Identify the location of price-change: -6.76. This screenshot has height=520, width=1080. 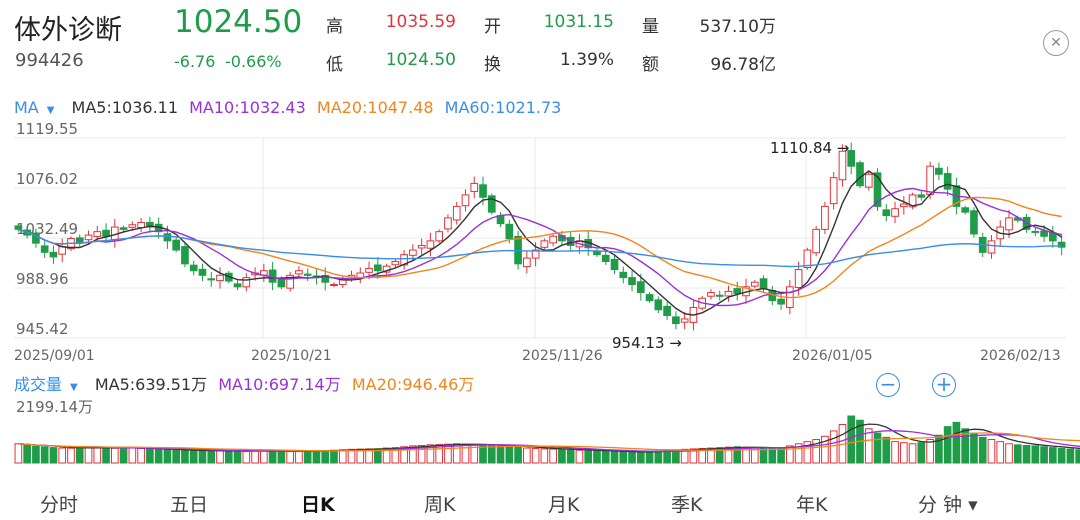
(195, 61).